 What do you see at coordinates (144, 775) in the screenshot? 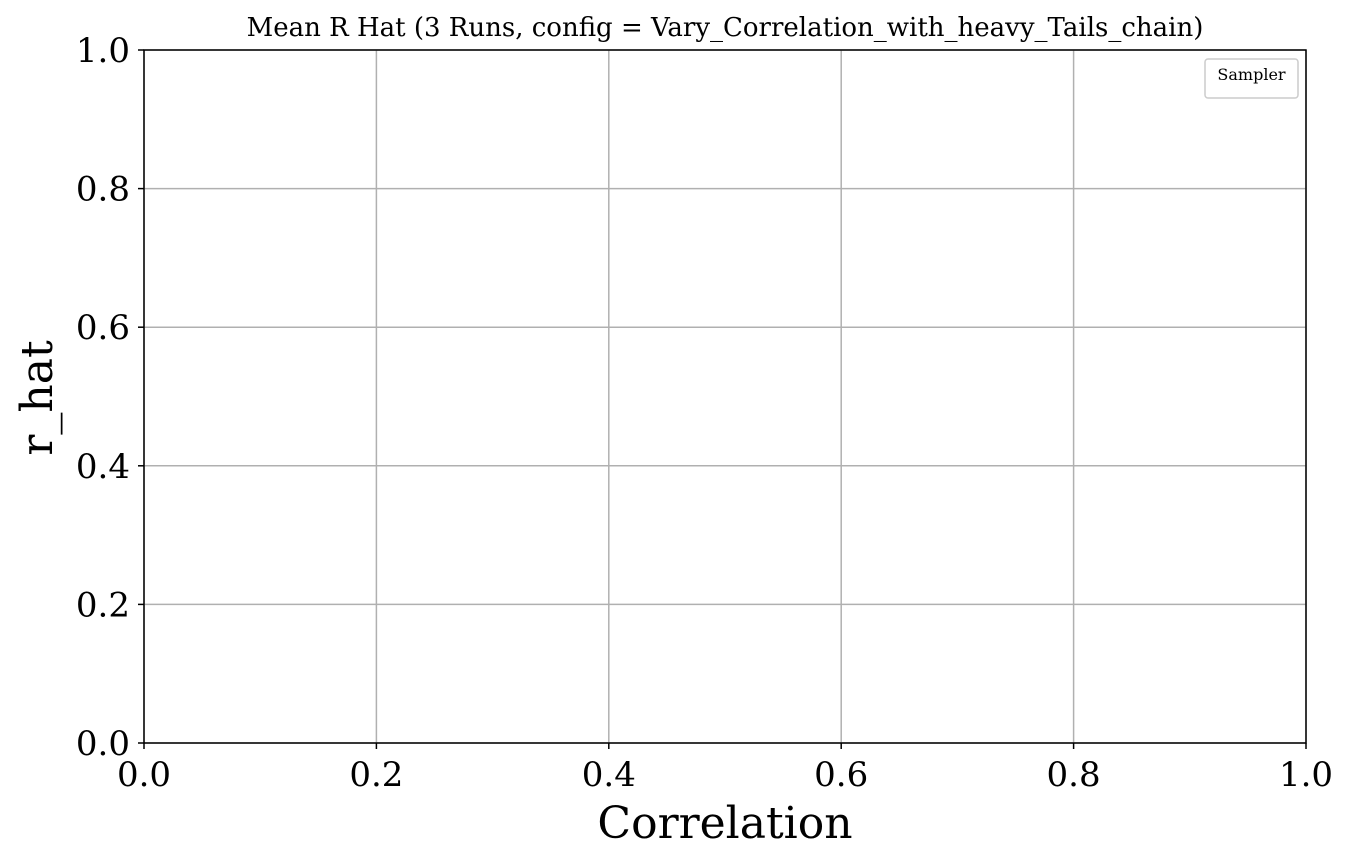
I see `x-tick-label: 0.0` at bounding box center [144, 775].